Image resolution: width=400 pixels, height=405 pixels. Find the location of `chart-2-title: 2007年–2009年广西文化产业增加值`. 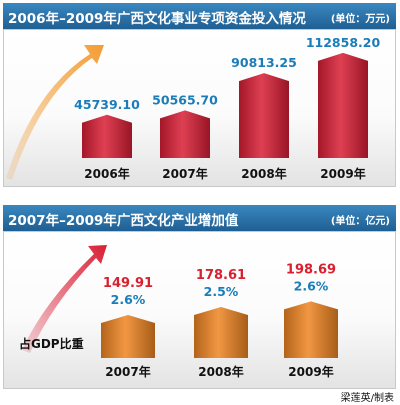

chart-2-title: 2007年–2009年广西文化产业增加值 is located at coordinates (123, 221).